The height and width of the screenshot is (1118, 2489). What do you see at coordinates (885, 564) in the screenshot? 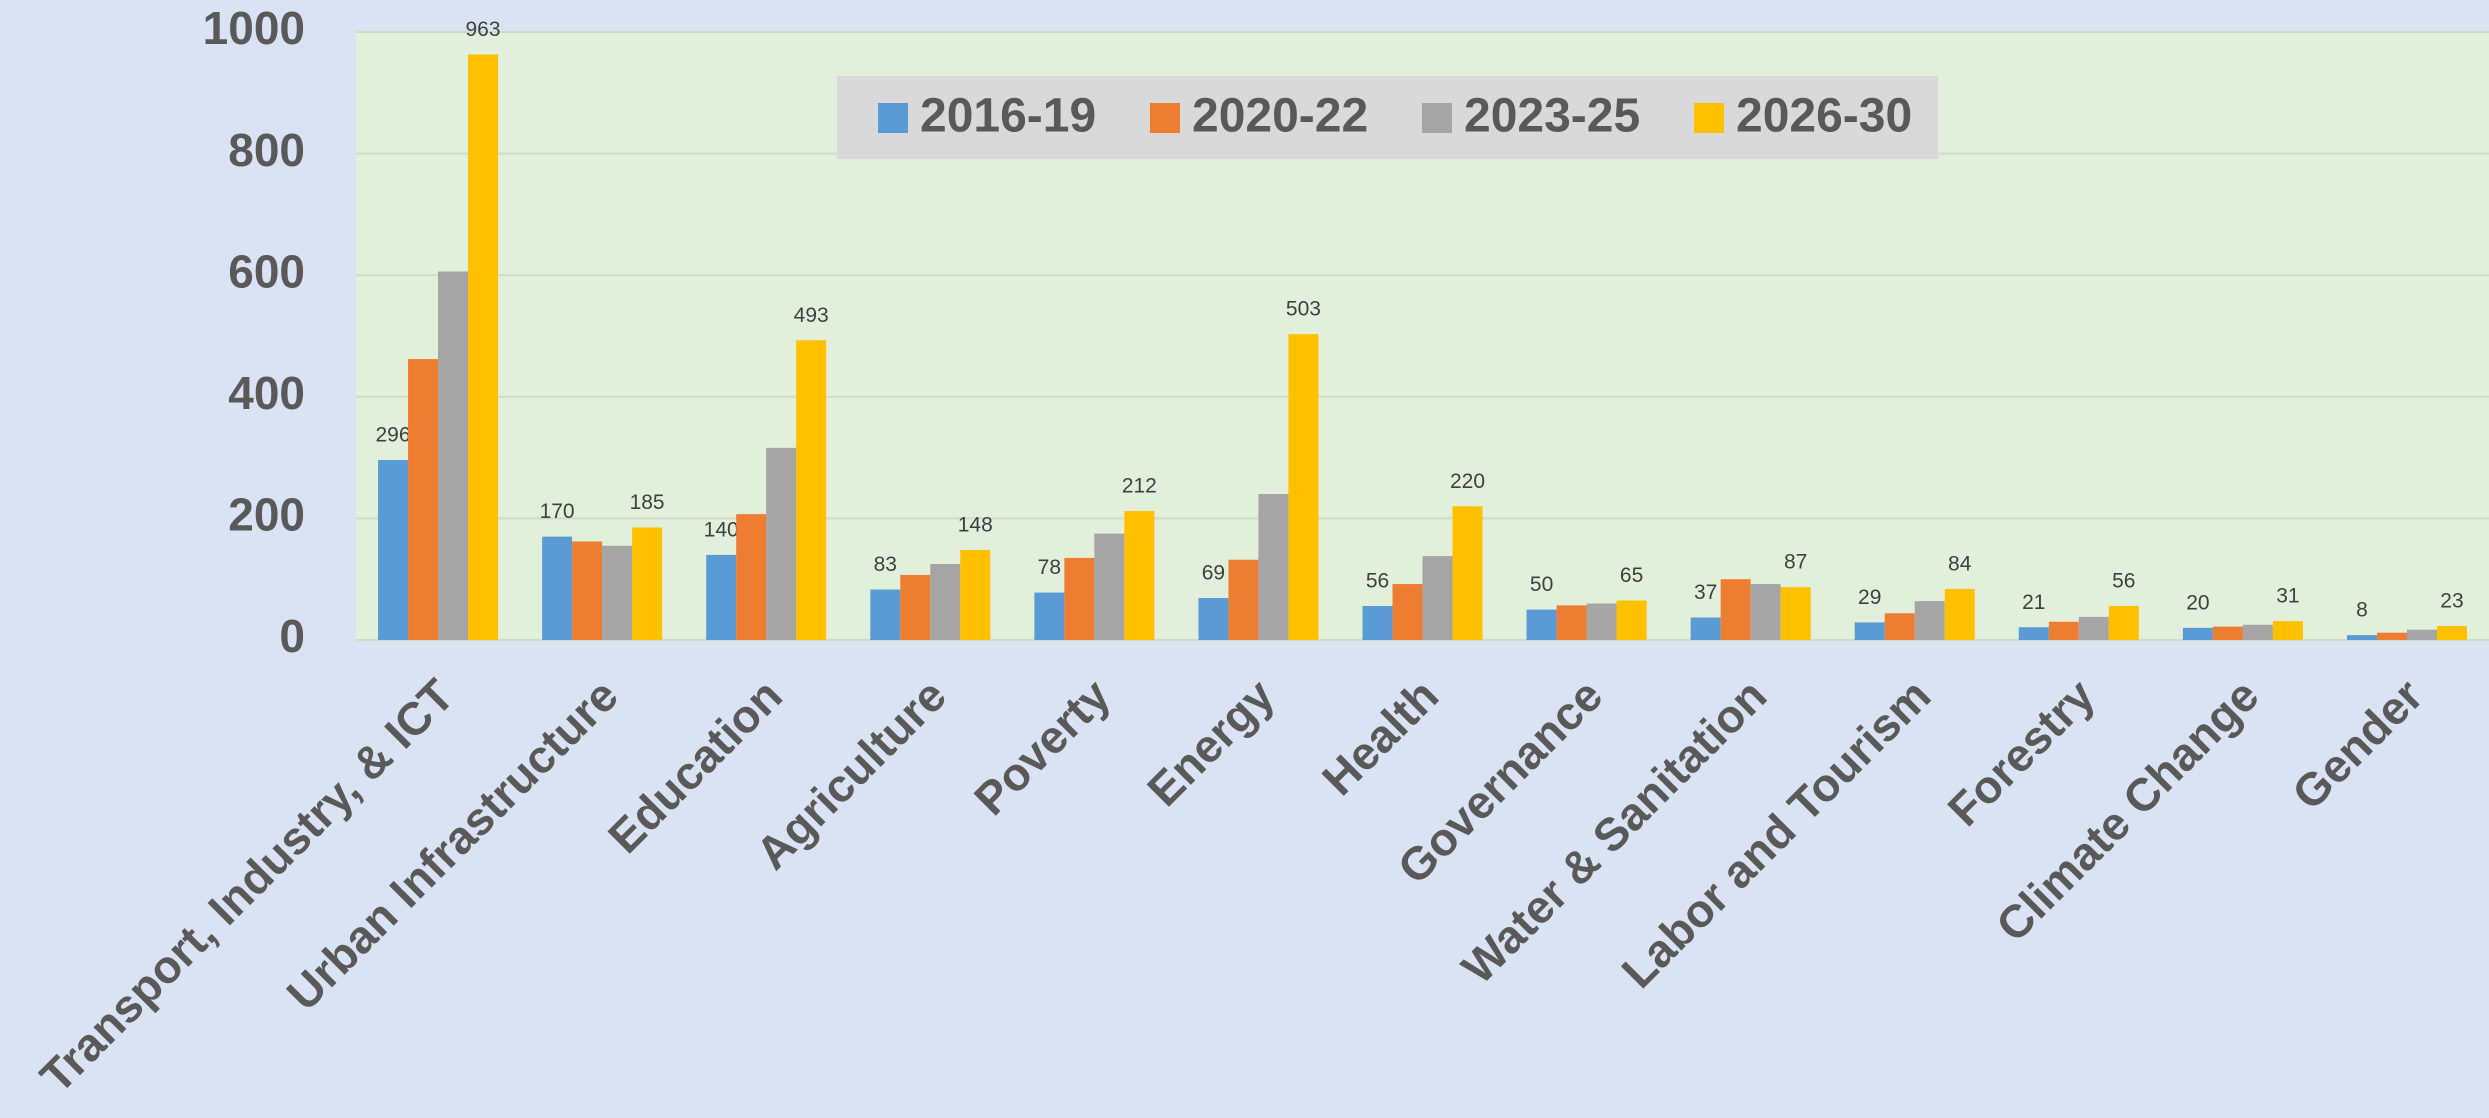
I see `data-label: 83` at bounding box center [885, 564].